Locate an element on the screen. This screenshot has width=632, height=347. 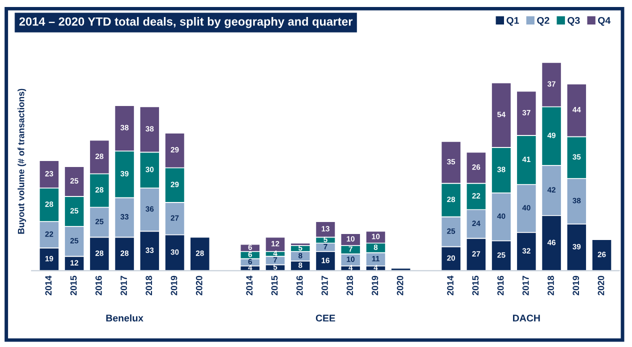
legend-label: Q3 is located at coordinates (574, 21).